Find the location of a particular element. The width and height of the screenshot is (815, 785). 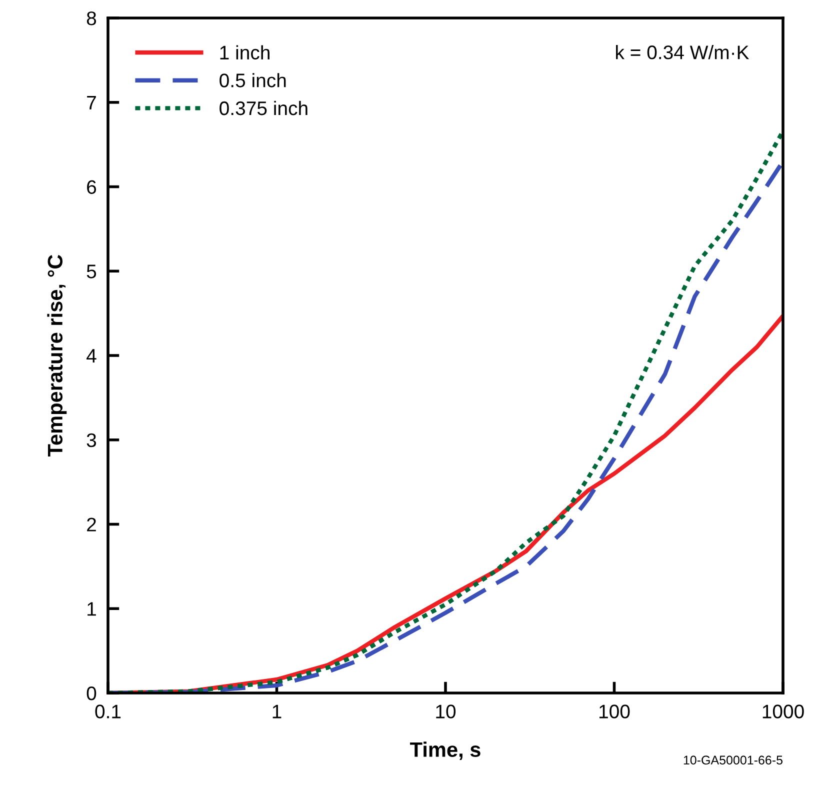

x-axis-title: Time, s is located at coordinates (445, 751).